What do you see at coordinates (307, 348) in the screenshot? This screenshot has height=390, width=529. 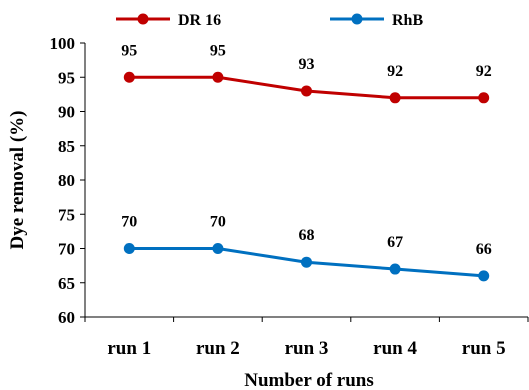 I see `x-tick-label: run 3` at bounding box center [307, 348].